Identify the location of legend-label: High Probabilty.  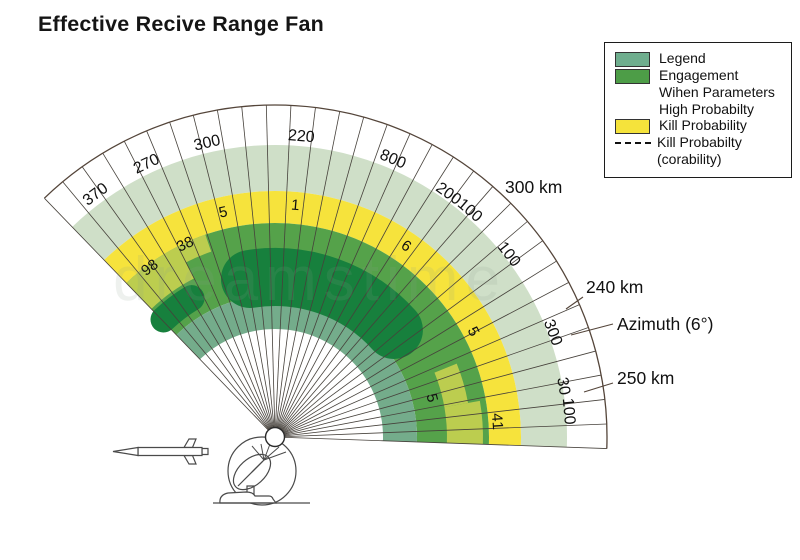
(706, 108).